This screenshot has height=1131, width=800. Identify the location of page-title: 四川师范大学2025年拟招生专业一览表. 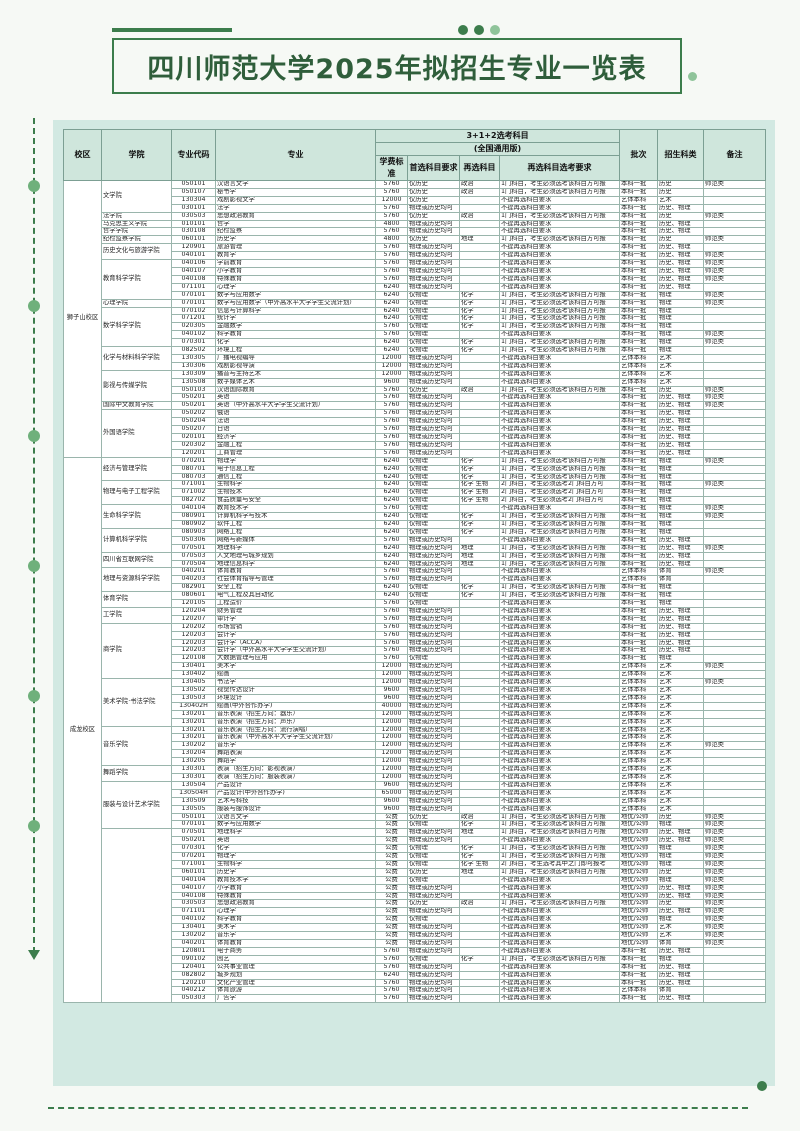
(397, 66).